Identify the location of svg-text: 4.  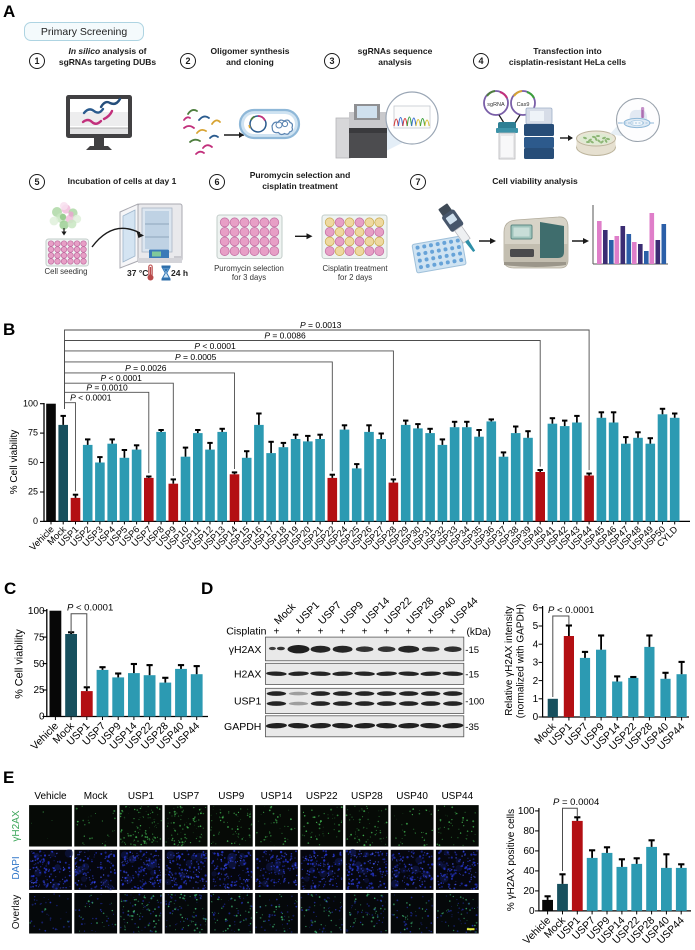
(536, 644).